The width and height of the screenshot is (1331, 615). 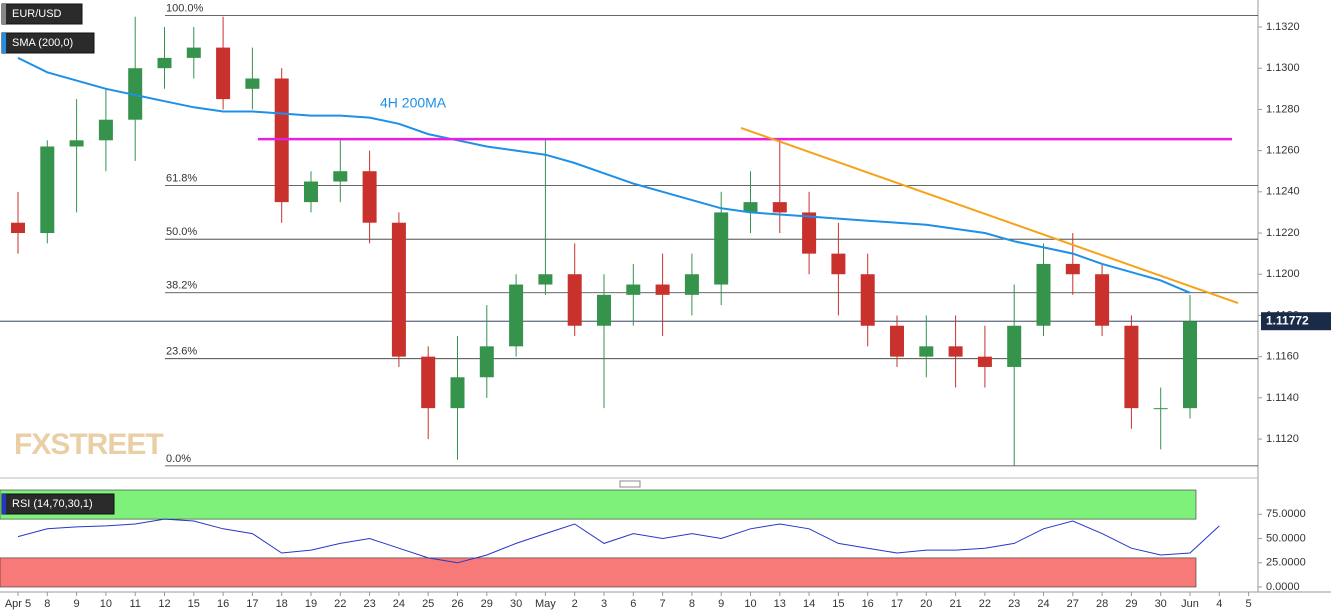 What do you see at coordinates (1287, 320) in the screenshot?
I see `price-tag-label: 1.11772` at bounding box center [1287, 320].